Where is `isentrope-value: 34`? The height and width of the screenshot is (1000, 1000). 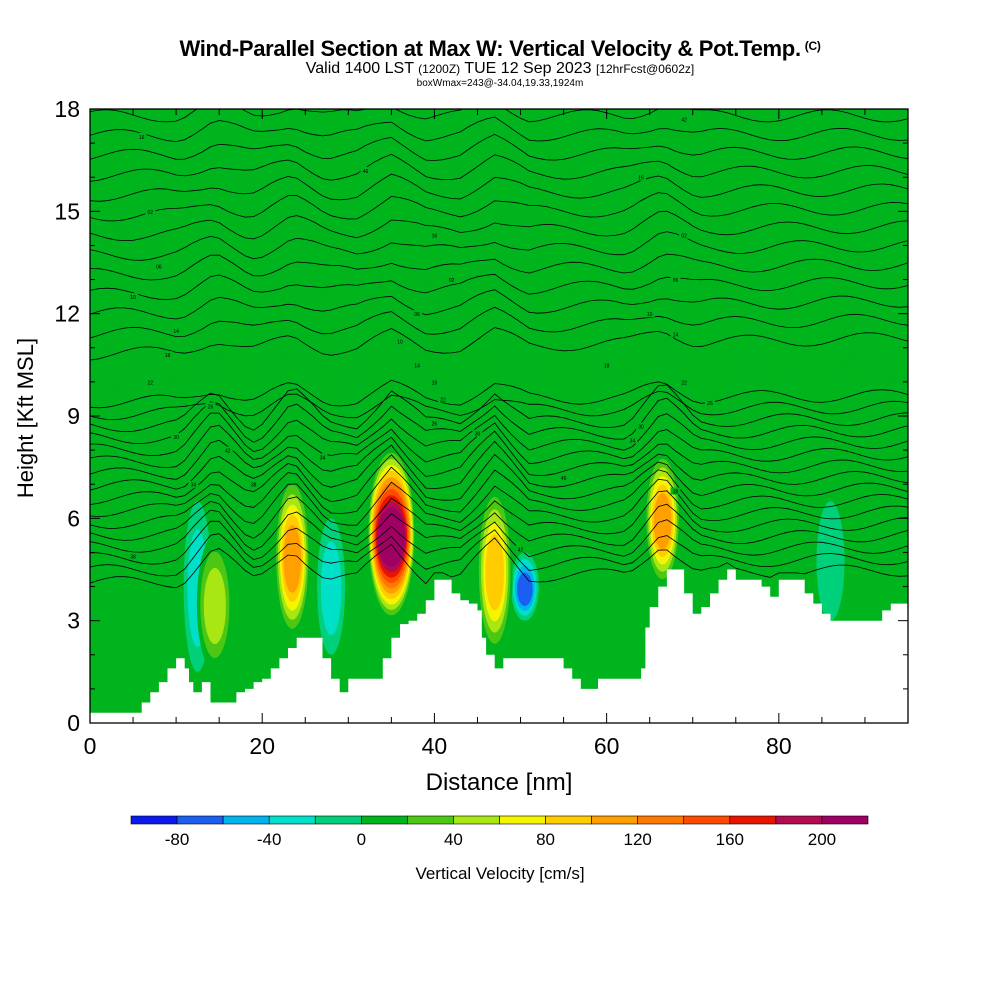
isentrope-value: 34 is located at coordinates (323, 458).